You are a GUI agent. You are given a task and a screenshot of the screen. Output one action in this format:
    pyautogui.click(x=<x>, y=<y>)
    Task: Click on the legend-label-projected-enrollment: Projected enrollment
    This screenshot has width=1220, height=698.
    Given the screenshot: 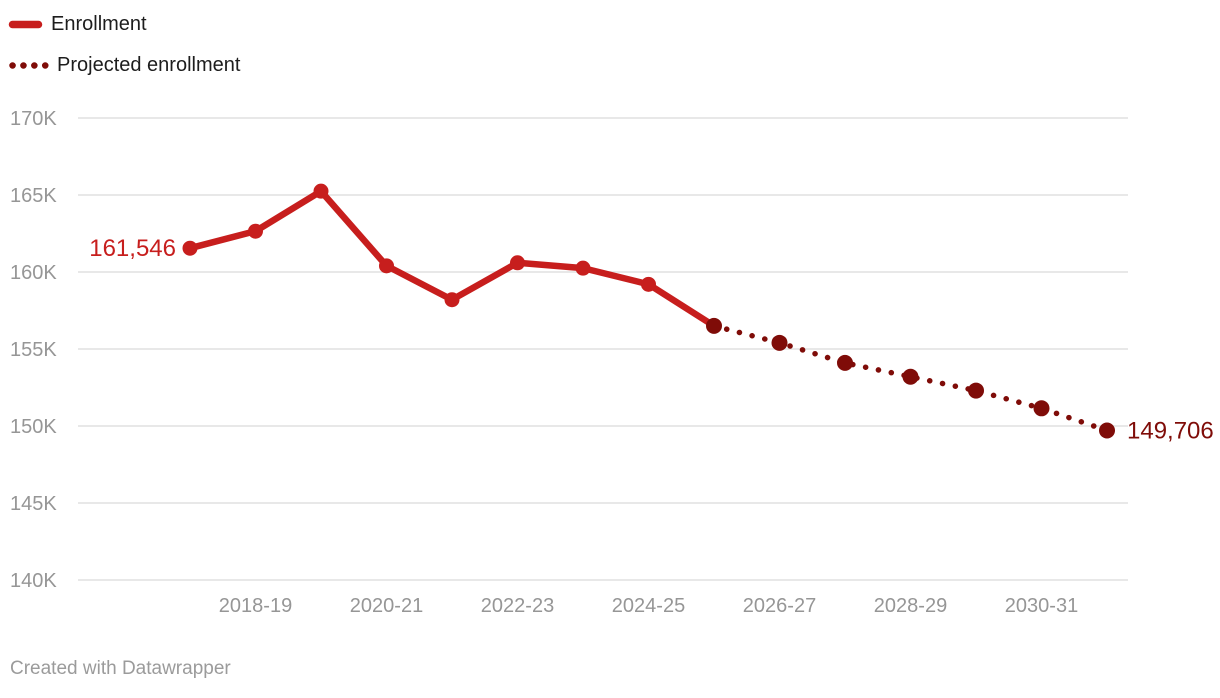 What is the action you would take?
    pyautogui.click(x=149, y=65)
    